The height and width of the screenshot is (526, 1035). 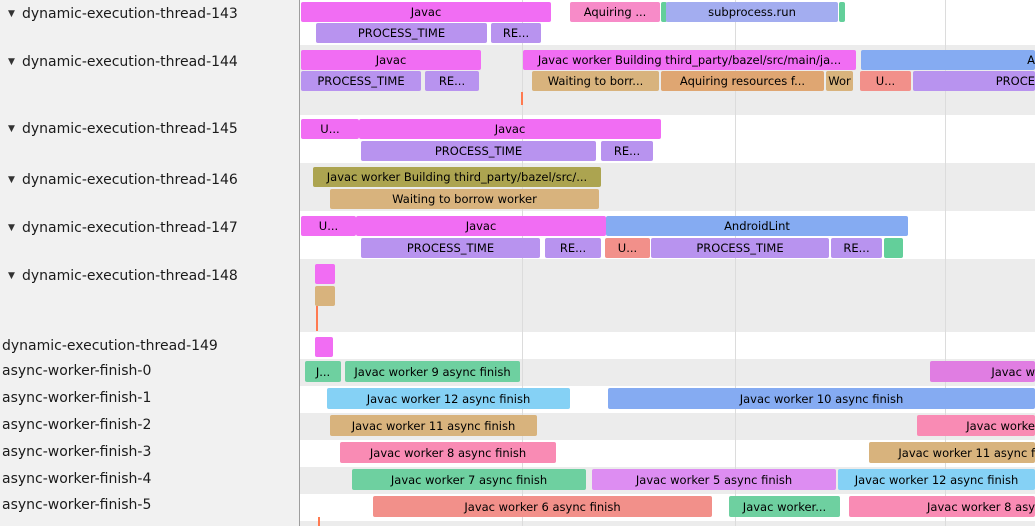 What do you see at coordinates (821, 398) in the screenshot?
I see `trace-slice: Javac worker 10 async finish` at bounding box center [821, 398].